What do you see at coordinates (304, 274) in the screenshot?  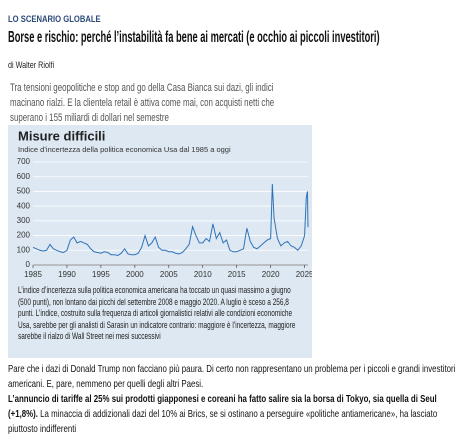 I see `x-tick-label: 2025` at bounding box center [304, 274].